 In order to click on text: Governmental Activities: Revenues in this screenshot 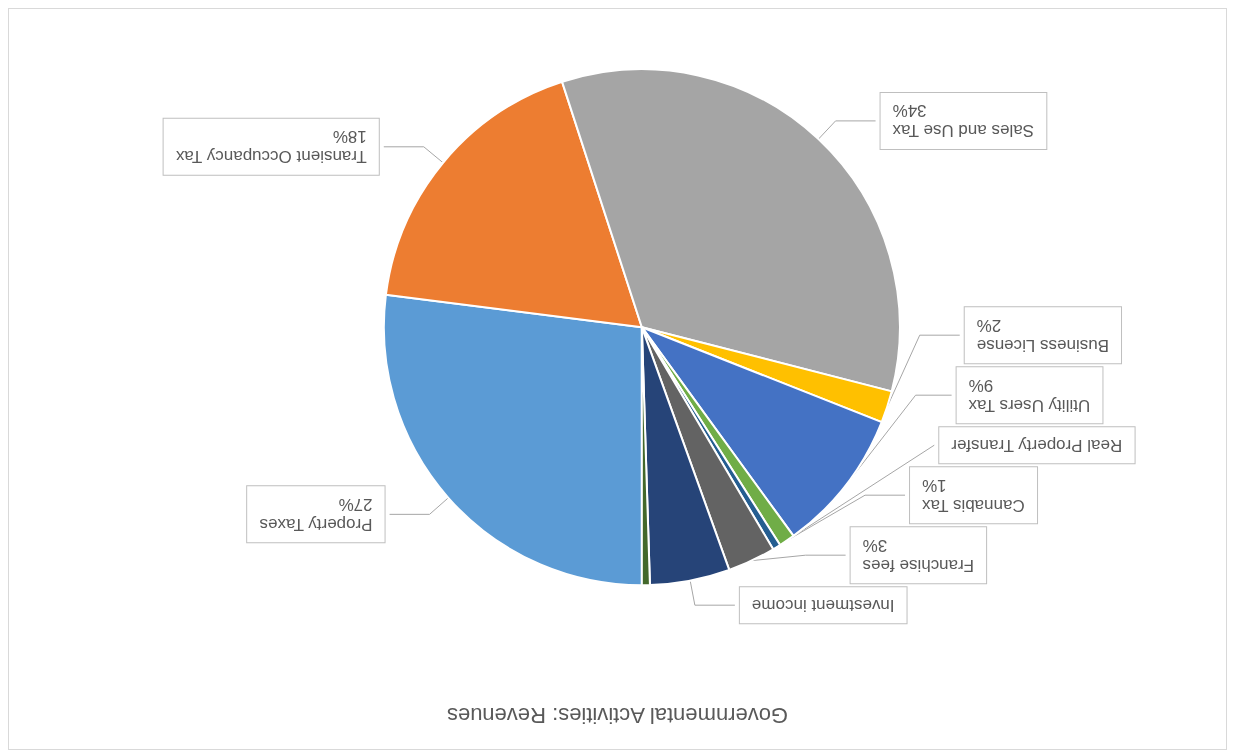, I will do `click(617, 715)`.